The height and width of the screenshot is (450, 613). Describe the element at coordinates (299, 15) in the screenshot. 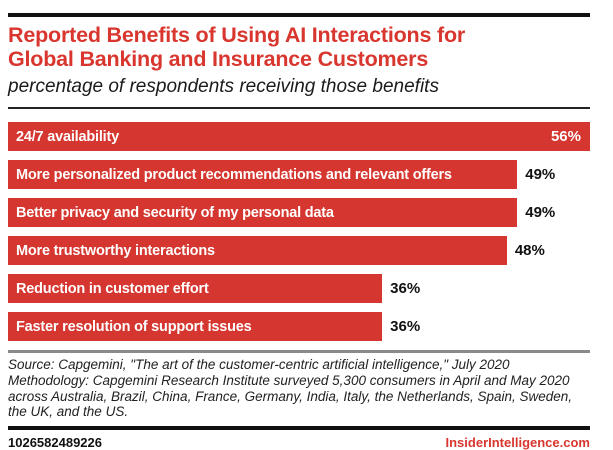

I see `top-divider` at that location.